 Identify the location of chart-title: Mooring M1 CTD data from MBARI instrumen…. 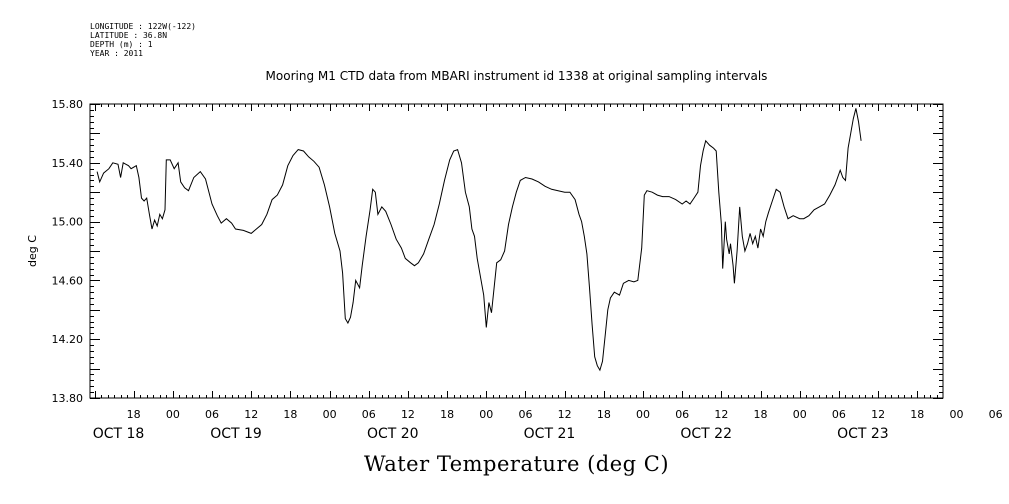
(516, 76).